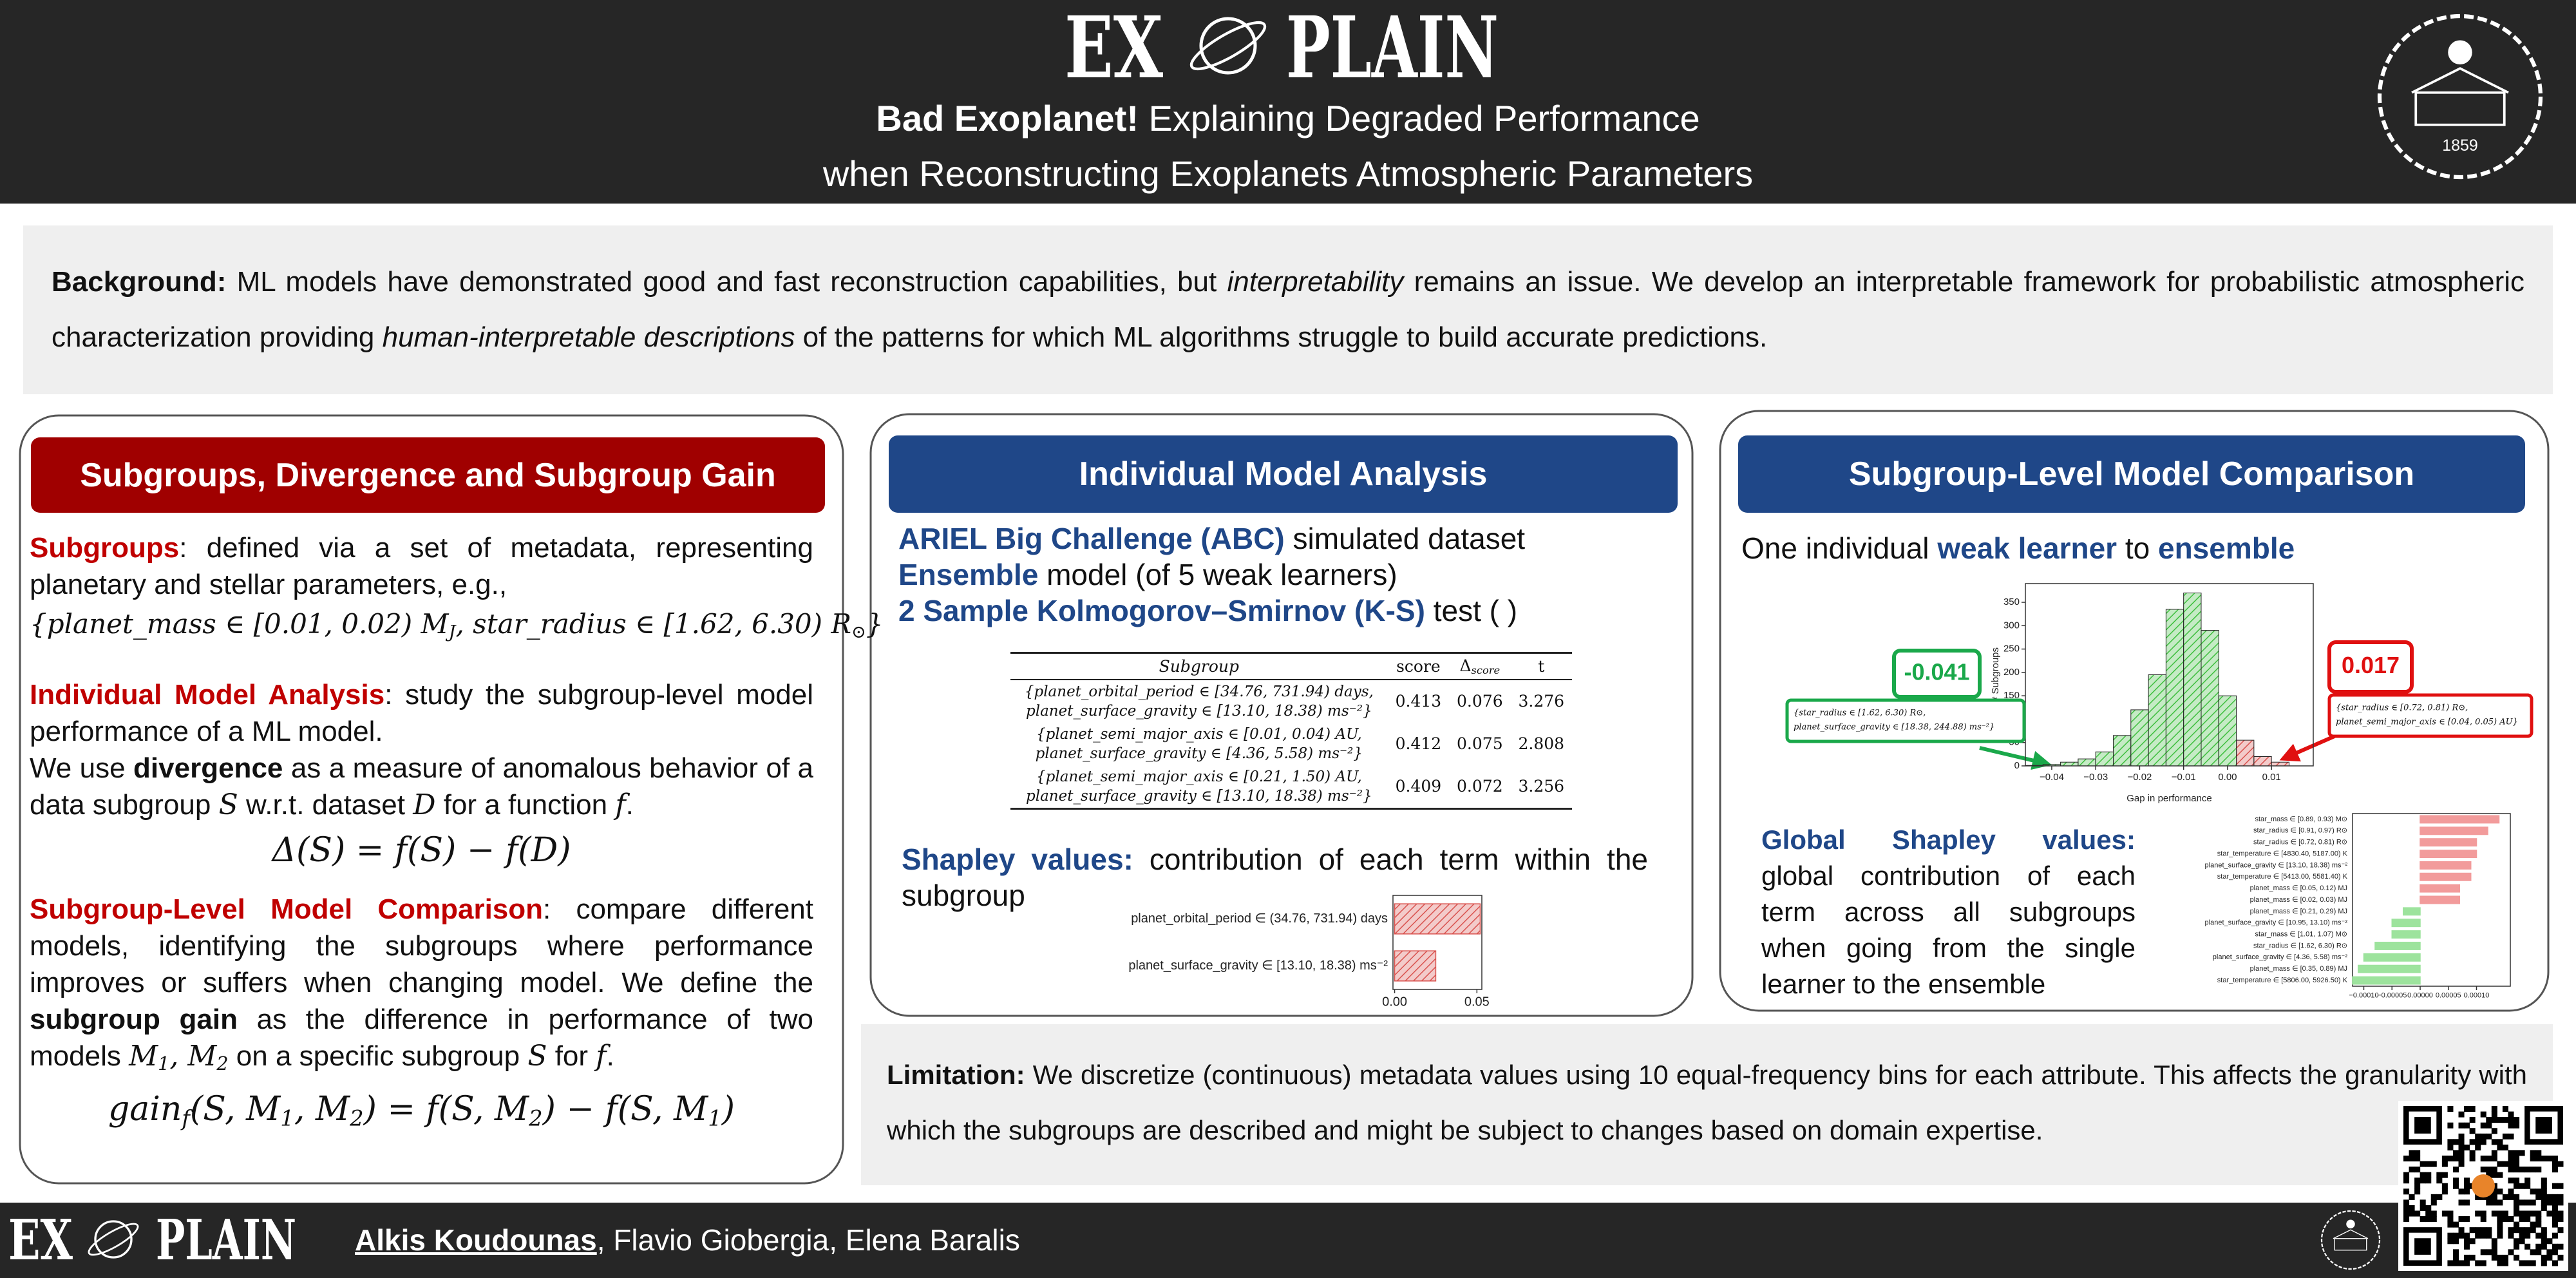 The image size is (2576, 1278). I want to click on comparison-intro: One individual weak learner to ensemble, so click(2127, 548).